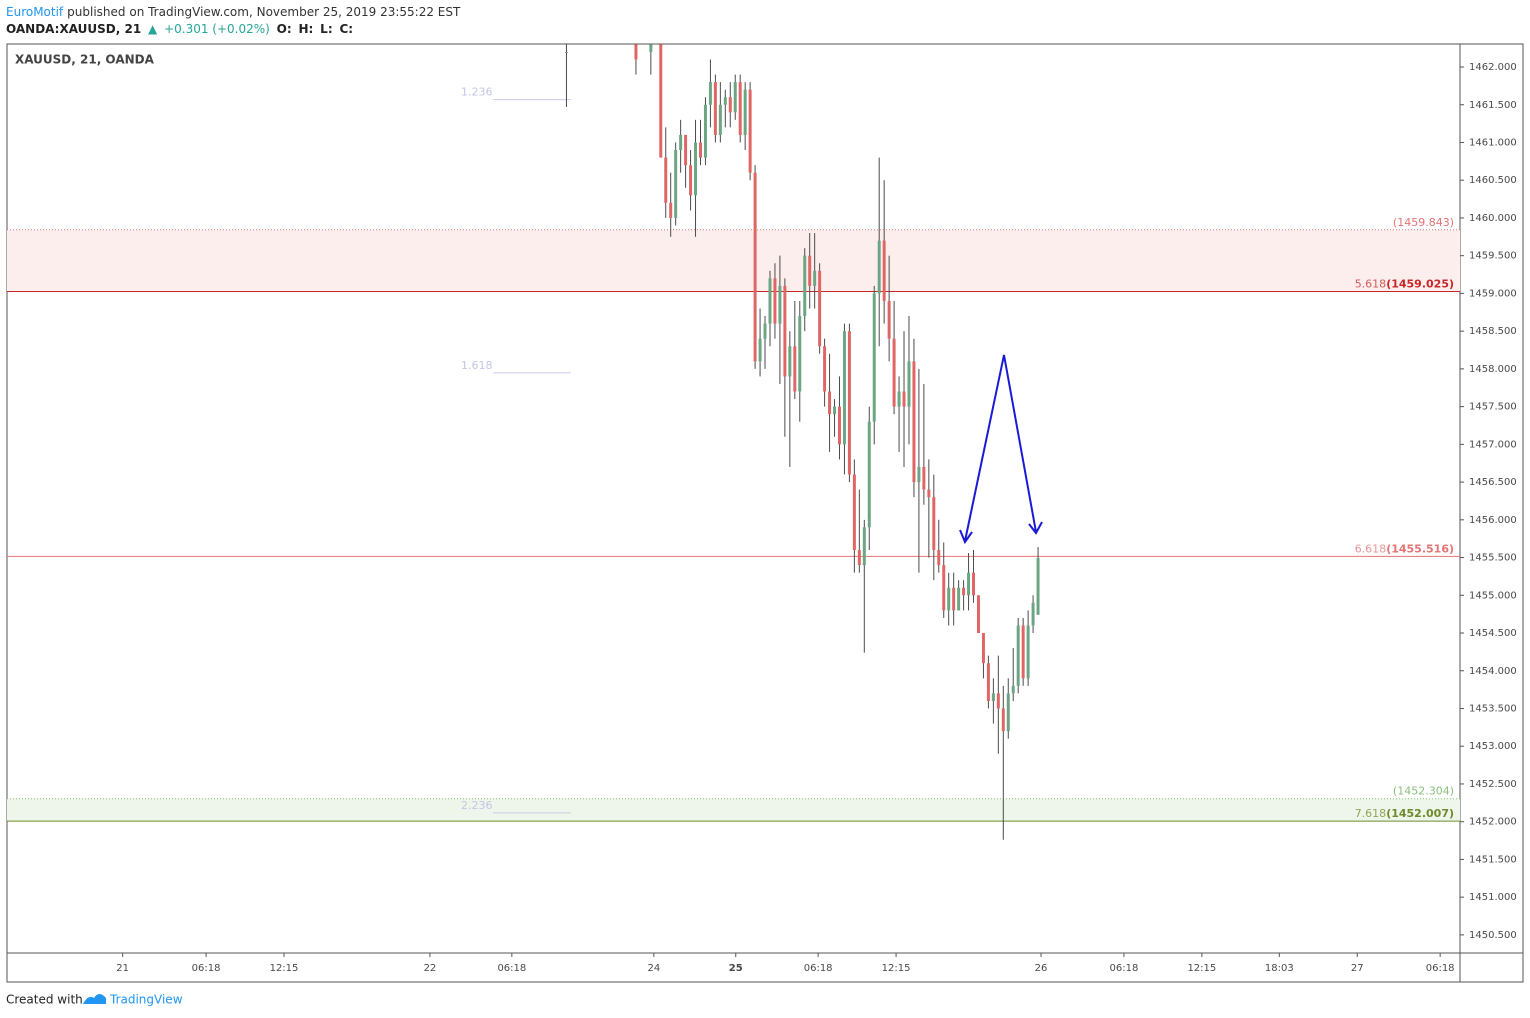 The height and width of the screenshot is (1018, 1530). Describe the element at coordinates (1493, 142) in the screenshot. I see `y-tick-label: 1461.000` at that location.